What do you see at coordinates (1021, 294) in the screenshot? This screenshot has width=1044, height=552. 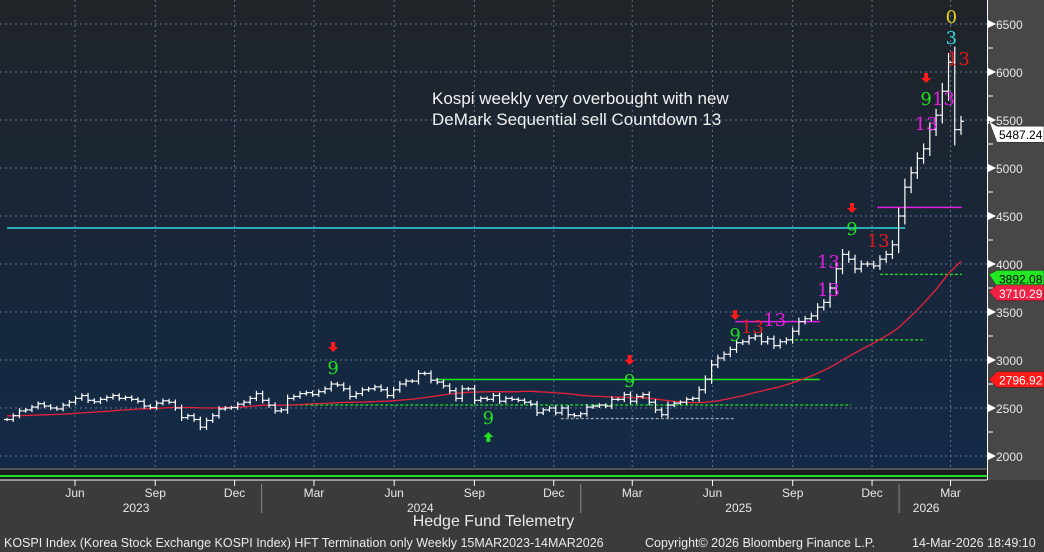 I see `price-tag-label: 3710.29` at bounding box center [1021, 294].